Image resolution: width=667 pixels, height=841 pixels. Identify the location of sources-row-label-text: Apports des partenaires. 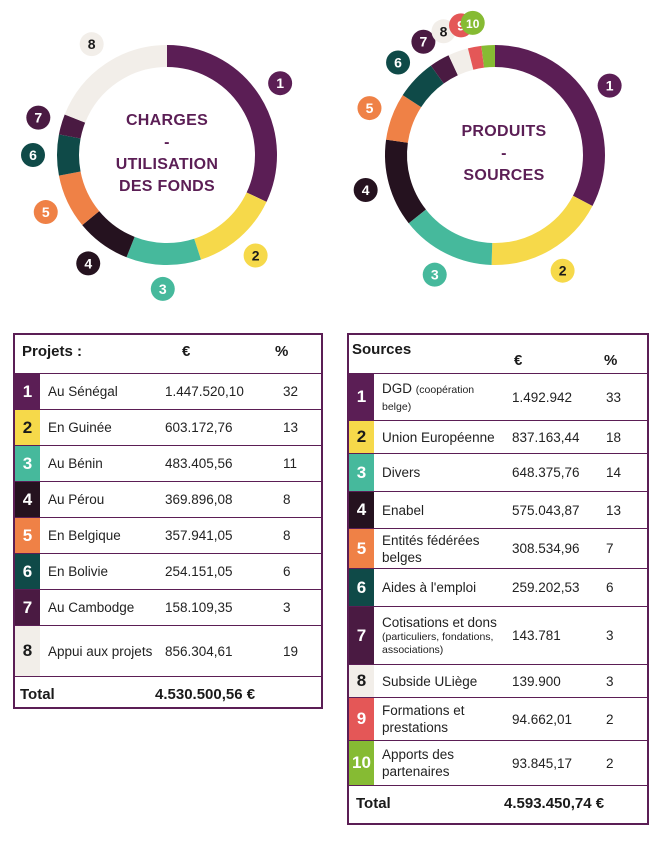
(418, 763).